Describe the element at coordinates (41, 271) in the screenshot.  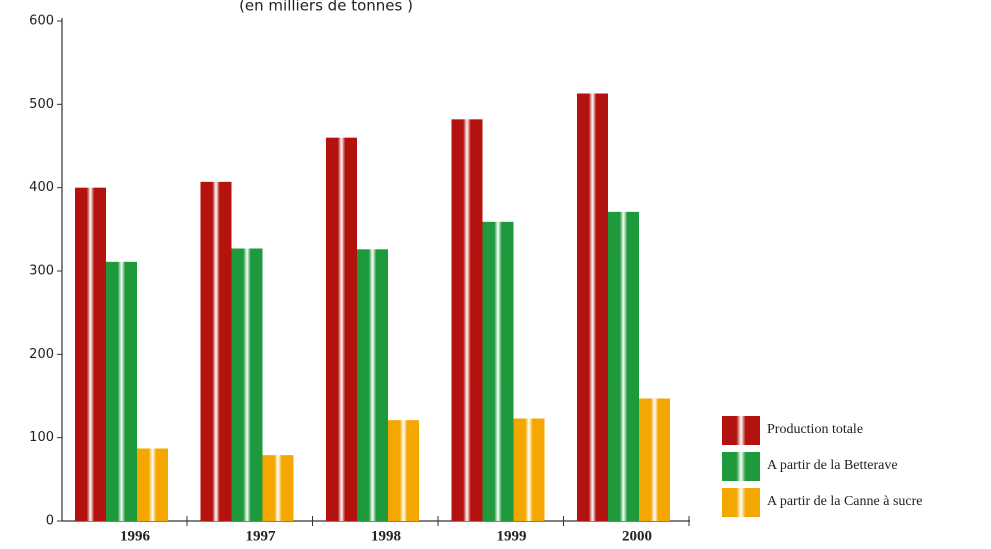
I see `y-tick-label: 300` at that location.